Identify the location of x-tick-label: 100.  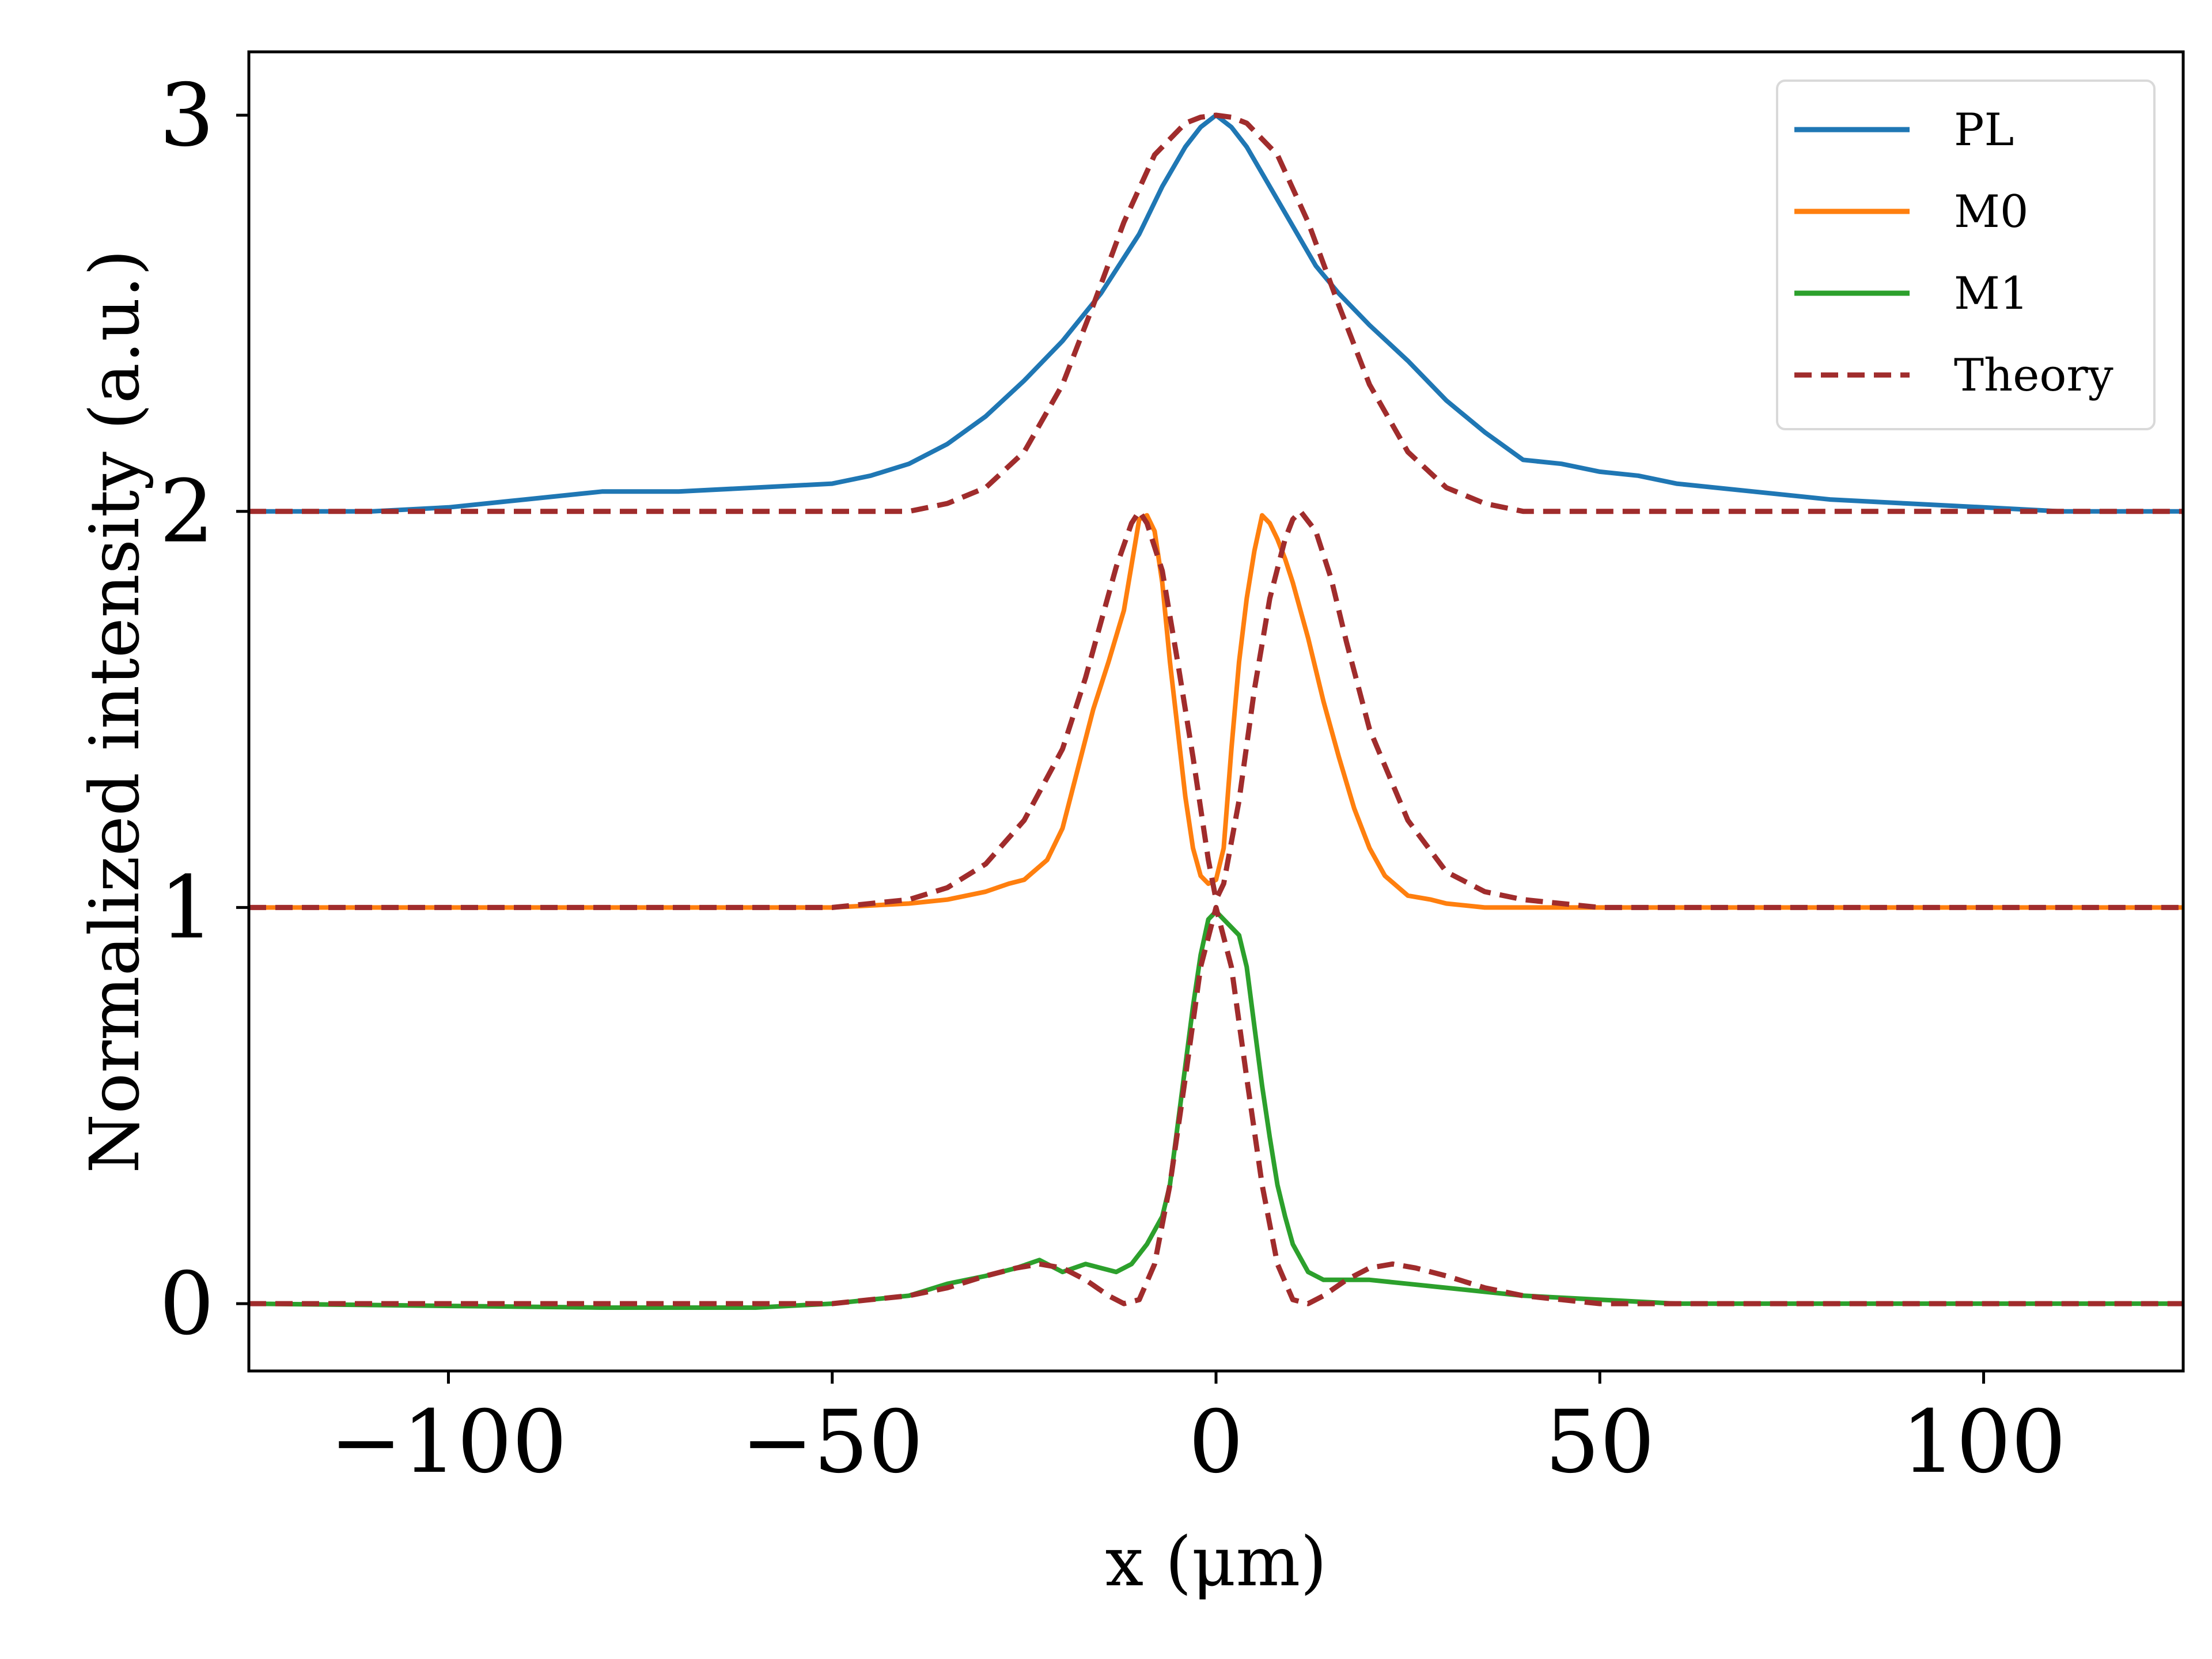
(1983, 1443).